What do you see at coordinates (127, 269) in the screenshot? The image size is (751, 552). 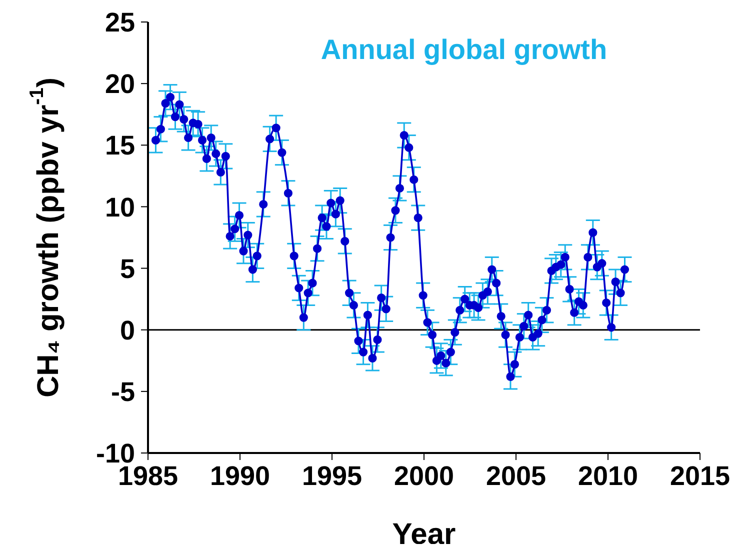 I see `y-tick-label: 5` at bounding box center [127, 269].